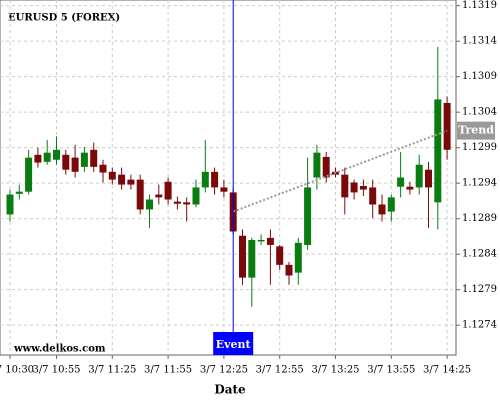  I want to click on trend-label-box, so click(476, 130).